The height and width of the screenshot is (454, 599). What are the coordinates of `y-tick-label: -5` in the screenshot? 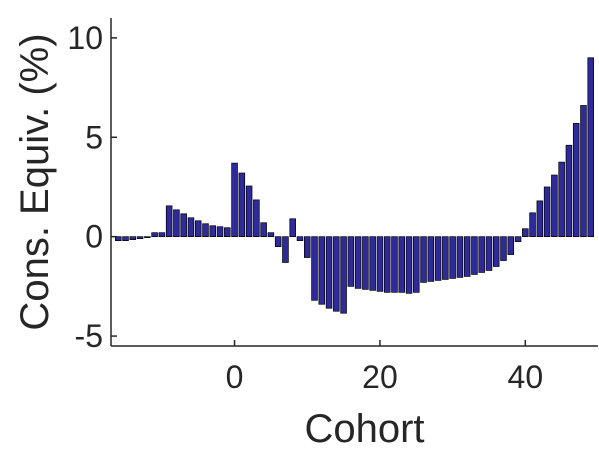 It's located at (89, 336).